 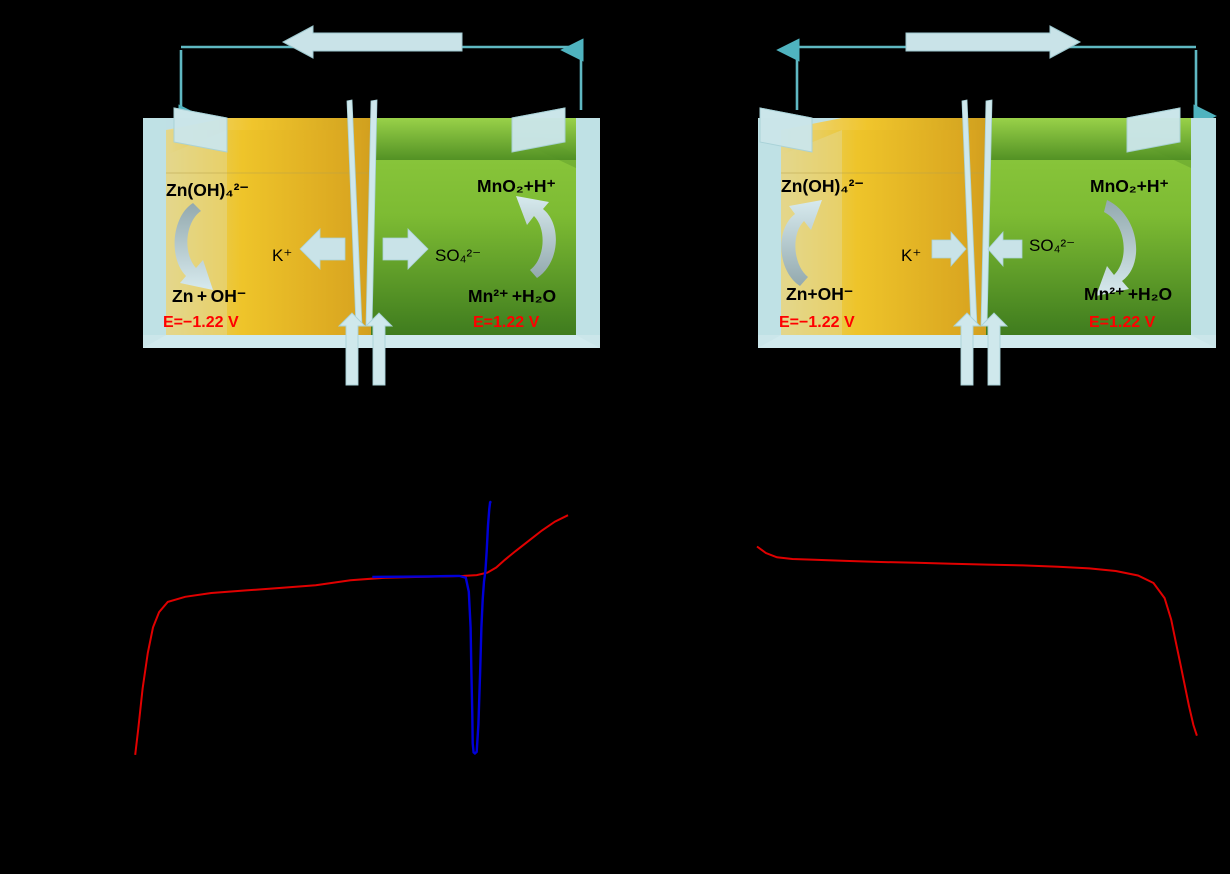 I want to click on discharge-curve-red, so click(x=977, y=641).